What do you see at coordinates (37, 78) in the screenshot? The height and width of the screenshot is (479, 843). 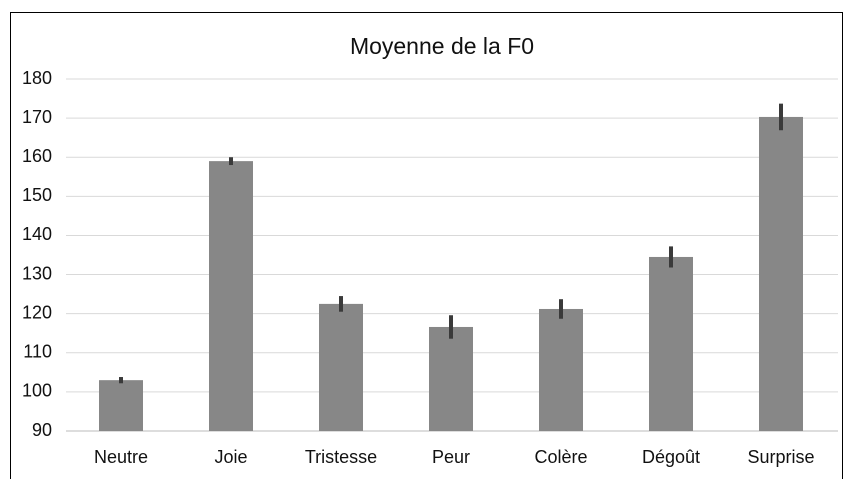 I see `y-tick-label: 180` at bounding box center [37, 78].